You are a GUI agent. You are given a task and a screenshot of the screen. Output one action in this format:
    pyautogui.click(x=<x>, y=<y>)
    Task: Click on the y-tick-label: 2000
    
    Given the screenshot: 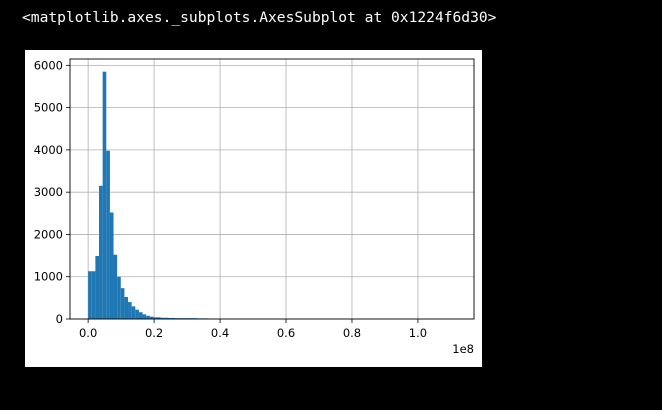 What is the action you would take?
    pyautogui.click(x=48, y=234)
    